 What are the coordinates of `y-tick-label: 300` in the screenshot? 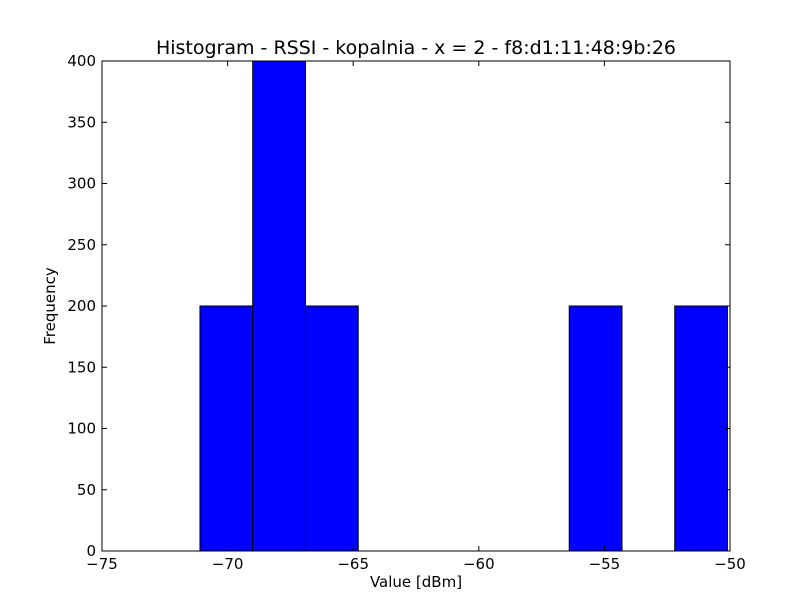 It's located at (81, 184).